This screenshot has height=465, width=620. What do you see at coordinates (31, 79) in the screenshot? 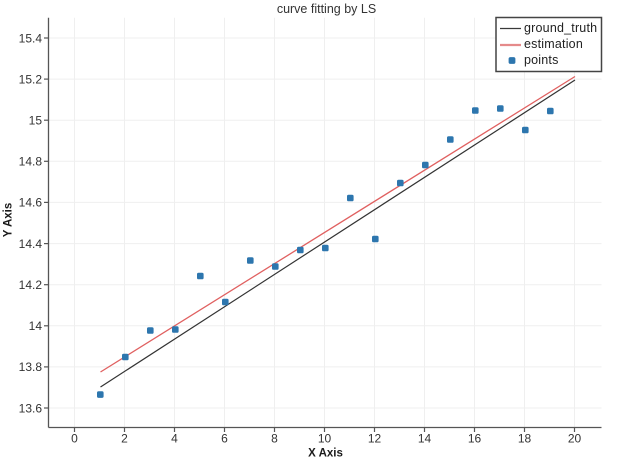
I see `svg-text: 15.2` at bounding box center [31, 79].